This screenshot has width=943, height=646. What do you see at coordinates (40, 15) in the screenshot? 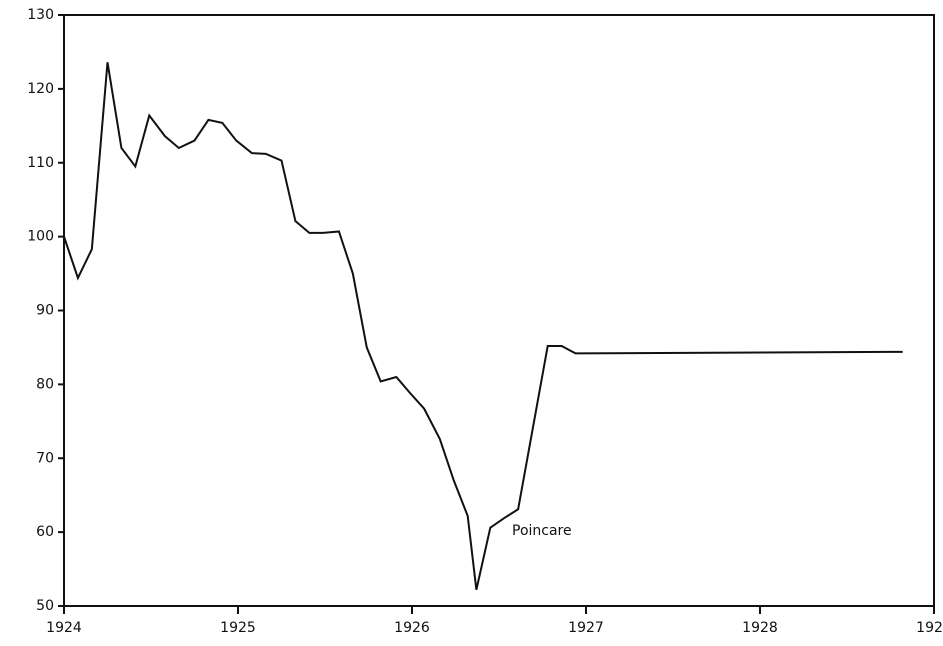
I see `y-tick-label: 130` at bounding box center [40, 15].